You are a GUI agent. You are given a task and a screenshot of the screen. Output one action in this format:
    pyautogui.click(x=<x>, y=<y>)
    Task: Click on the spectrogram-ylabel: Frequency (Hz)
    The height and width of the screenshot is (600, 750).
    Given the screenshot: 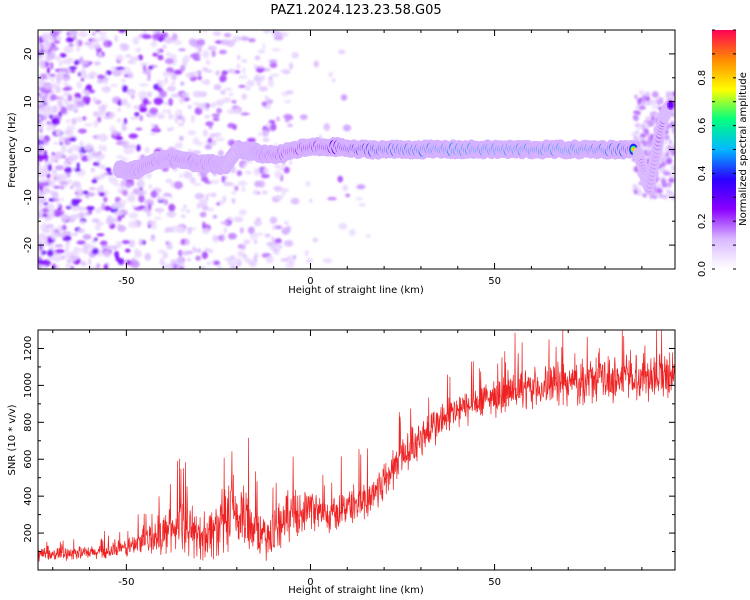 What is the action you would take?
    pyautogui.click(x=12, y=150)
    